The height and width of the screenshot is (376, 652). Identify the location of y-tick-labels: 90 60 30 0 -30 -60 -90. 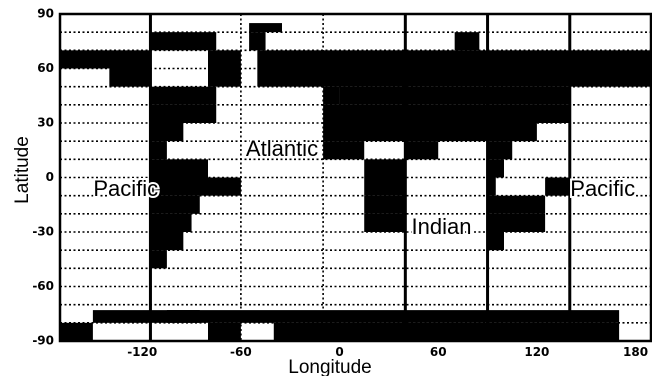
(43, 177).